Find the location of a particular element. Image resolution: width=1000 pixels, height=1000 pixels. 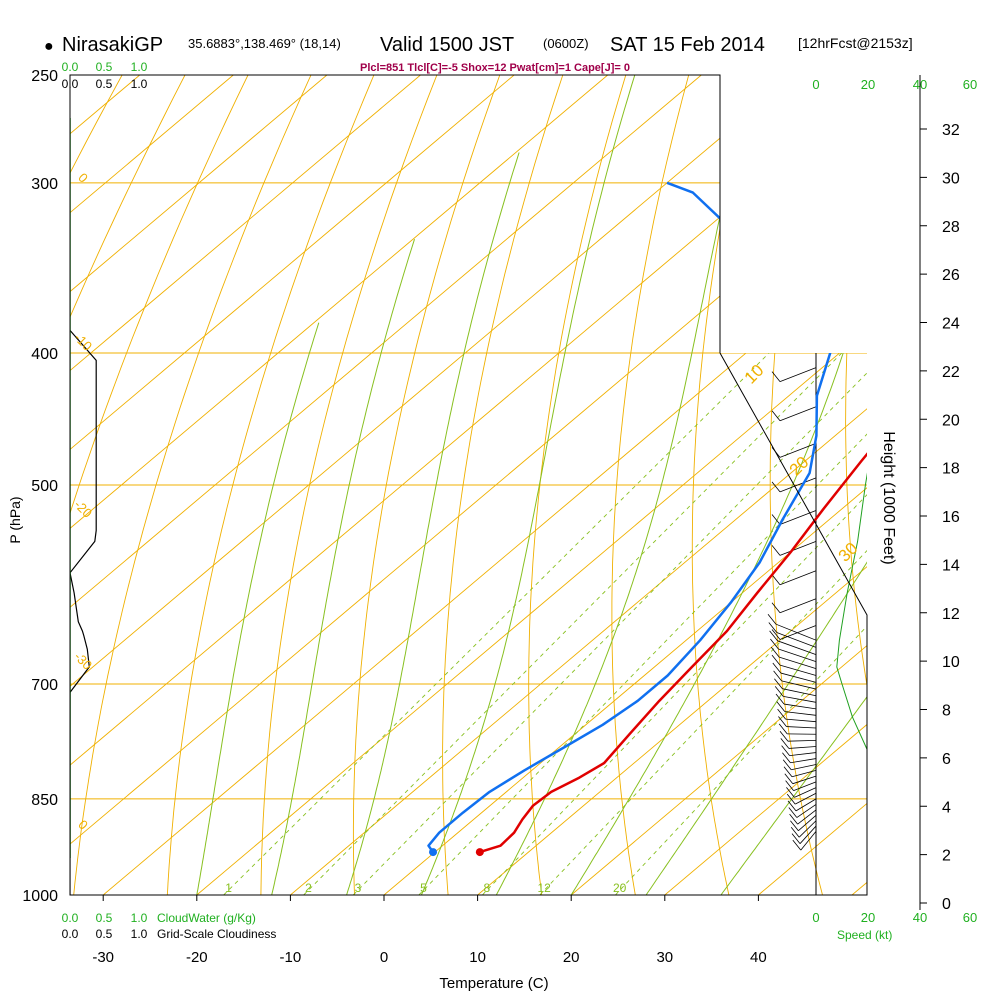

surface-temperature-point is located at coordinates (479, 852).